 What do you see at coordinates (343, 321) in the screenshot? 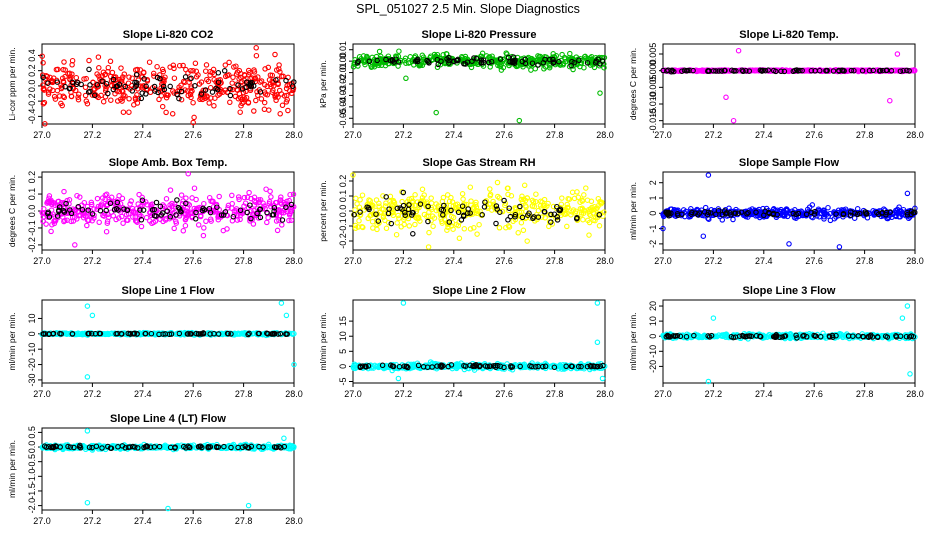
I see `y-tick-label: 15` at bounding box center [343, 321].